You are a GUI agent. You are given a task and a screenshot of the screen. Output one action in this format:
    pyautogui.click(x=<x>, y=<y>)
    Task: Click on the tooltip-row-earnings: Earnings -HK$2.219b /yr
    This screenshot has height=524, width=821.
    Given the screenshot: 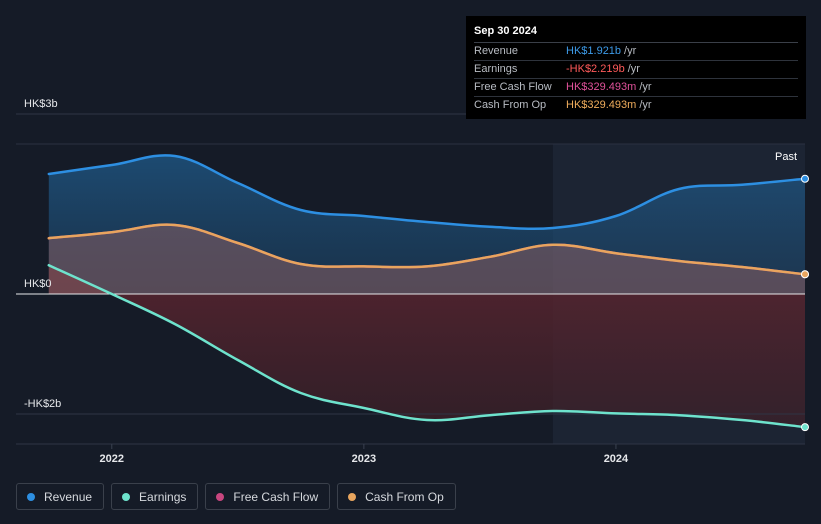 What is the action you would take?
    pyautogui.click(x=636, y=70)
    